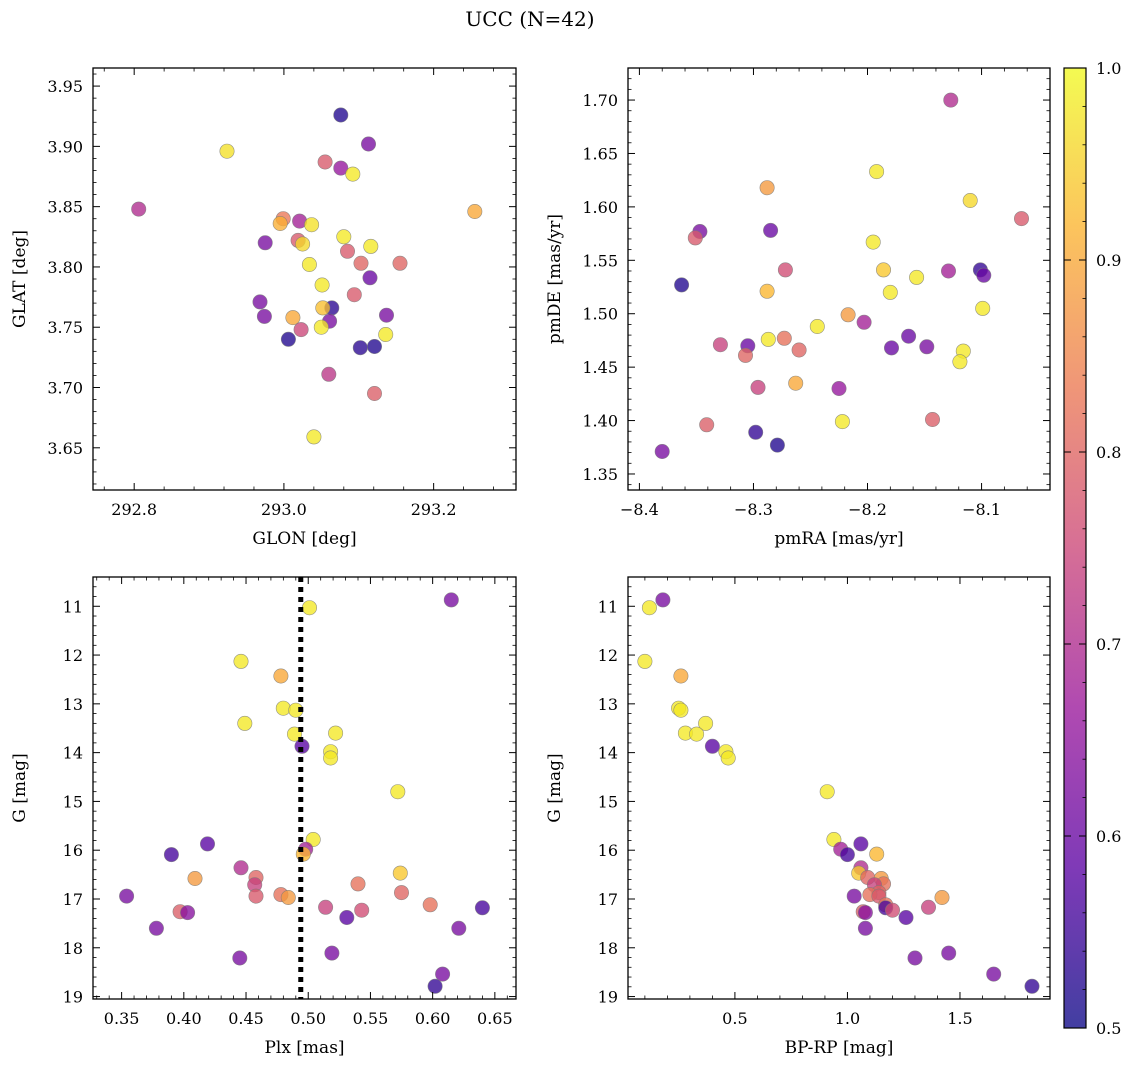 This screenshot has width=1136, height=1067. Describe the element at coordinates (1108, 68) in the screenshot. I see `colorbar-tick-label: 1.0` at that location.